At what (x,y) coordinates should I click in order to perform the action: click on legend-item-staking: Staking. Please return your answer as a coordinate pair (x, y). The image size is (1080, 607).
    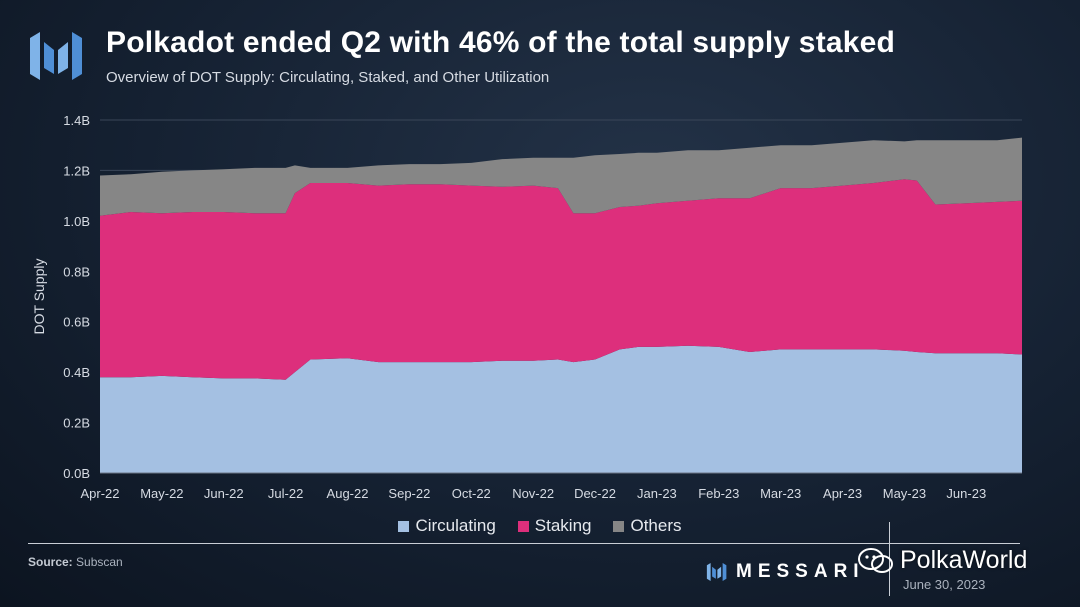
    Looking at the image, I should click on (554, 526).